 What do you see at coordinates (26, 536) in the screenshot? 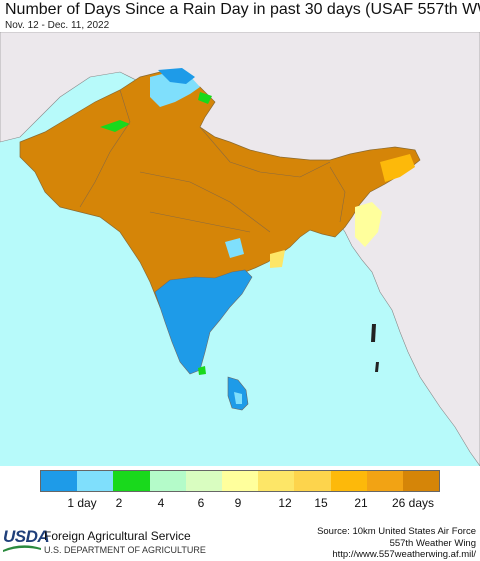
I see `usda-logo-text: USDA` at bounding box center [26, 536].